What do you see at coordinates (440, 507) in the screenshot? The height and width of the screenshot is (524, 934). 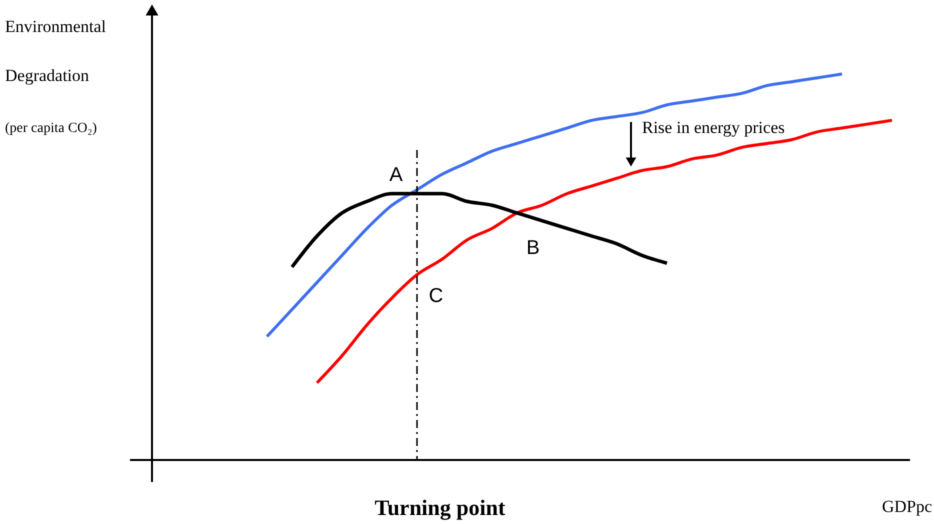 I see `text: Turning point` at bounding box center [440, 507].